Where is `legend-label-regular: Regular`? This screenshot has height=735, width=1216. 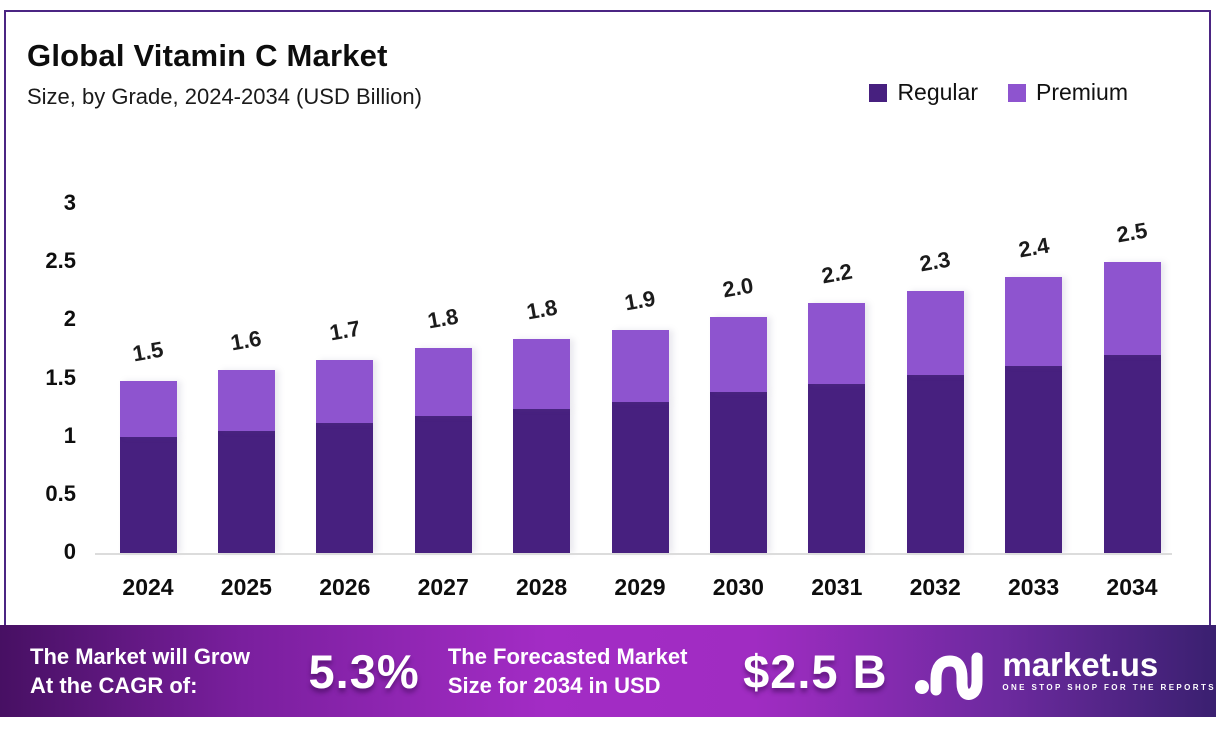 legend-label-regular: Regular is located at coordinates (937, 92).